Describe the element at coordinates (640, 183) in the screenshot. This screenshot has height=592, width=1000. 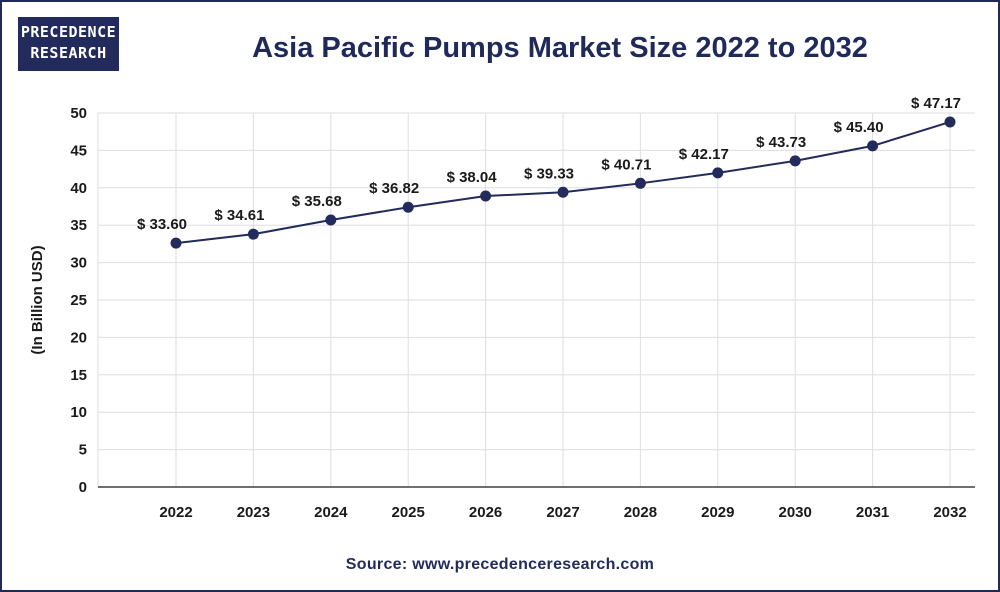
I see `data-point-2028` at that location.